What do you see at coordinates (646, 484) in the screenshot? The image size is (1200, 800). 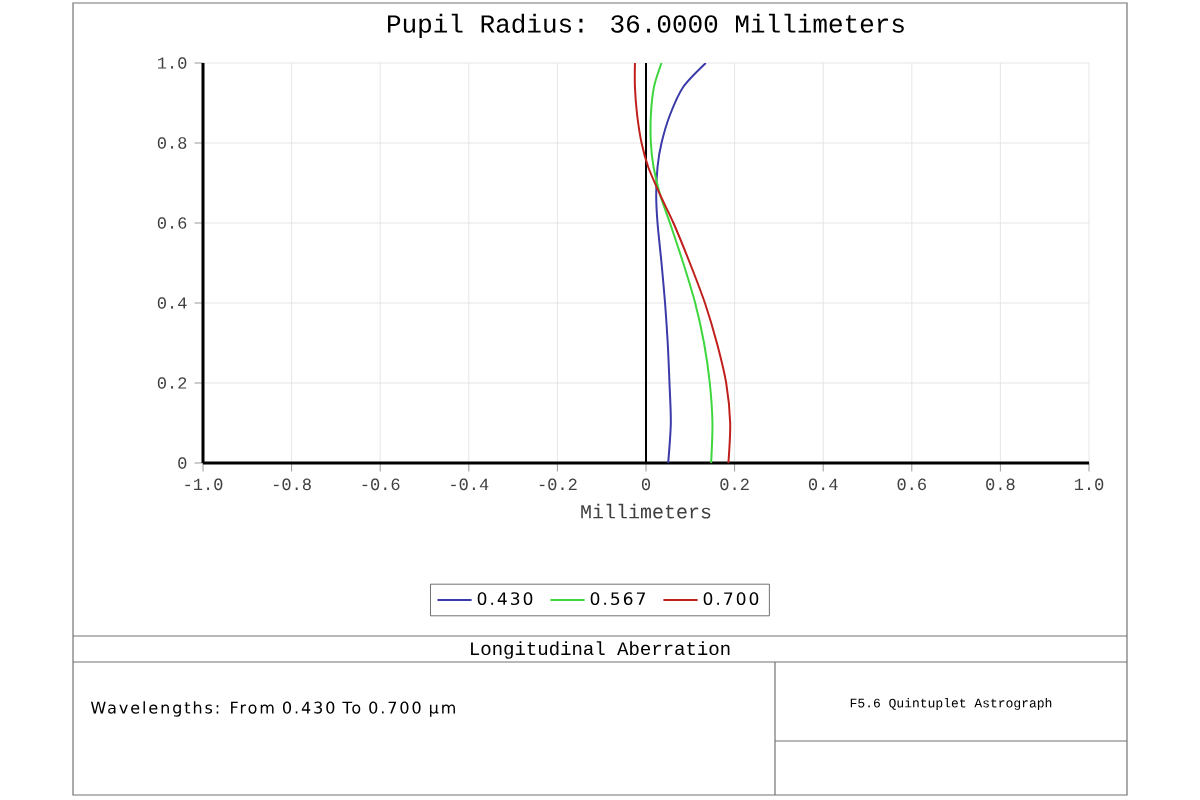 I see `x-tick-label: 0` at bounding box center [646, 484].